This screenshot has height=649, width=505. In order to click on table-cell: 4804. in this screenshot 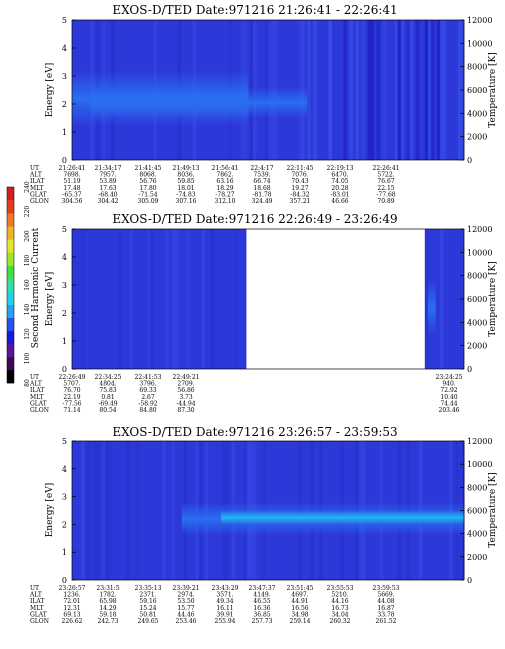, I will do `click(107, 384)`.